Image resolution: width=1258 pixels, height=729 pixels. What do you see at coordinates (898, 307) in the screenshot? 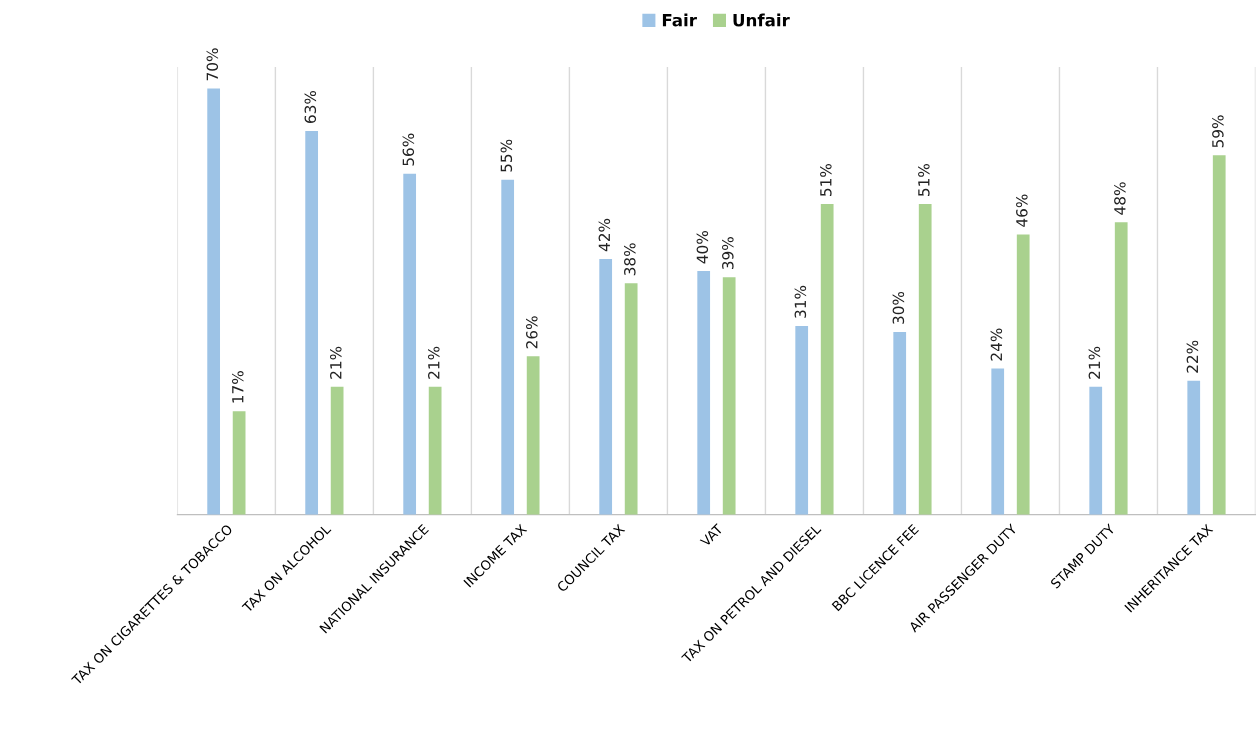
I see `data-label: 30%` at bounding box center [898, 307].